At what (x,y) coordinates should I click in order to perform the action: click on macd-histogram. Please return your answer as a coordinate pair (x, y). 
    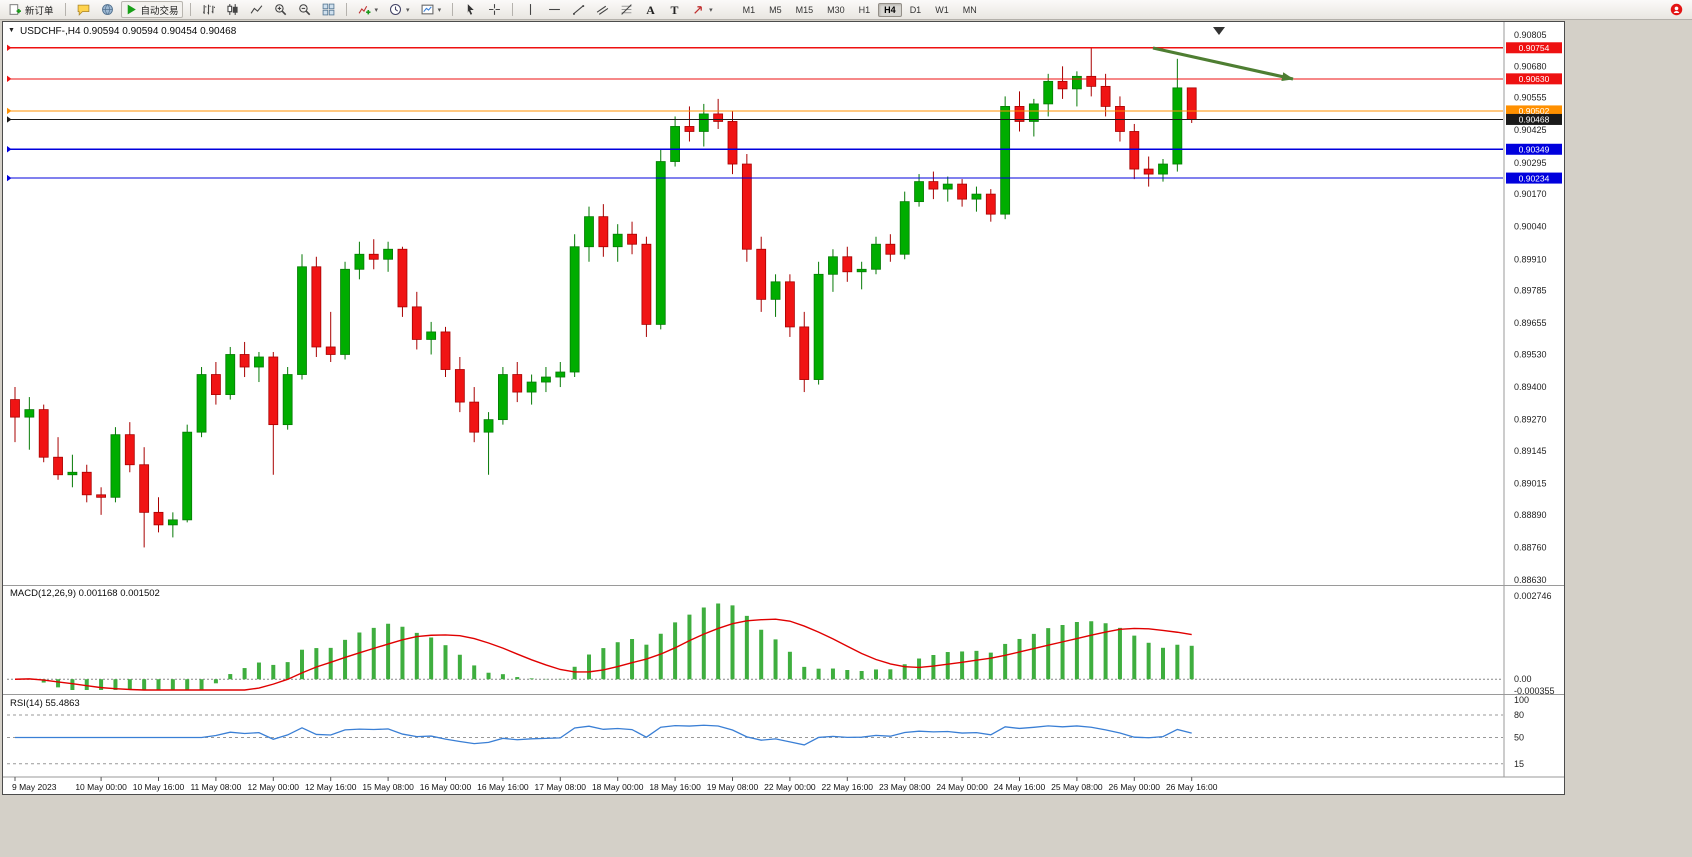
    Looking at the image, I should click on (610, 646).